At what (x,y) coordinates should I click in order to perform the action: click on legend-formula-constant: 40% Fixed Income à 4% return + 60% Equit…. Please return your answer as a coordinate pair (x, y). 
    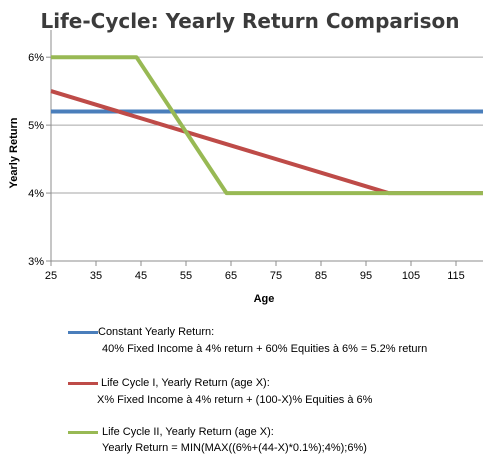
    Looking at the image, I should click on (265, 349).